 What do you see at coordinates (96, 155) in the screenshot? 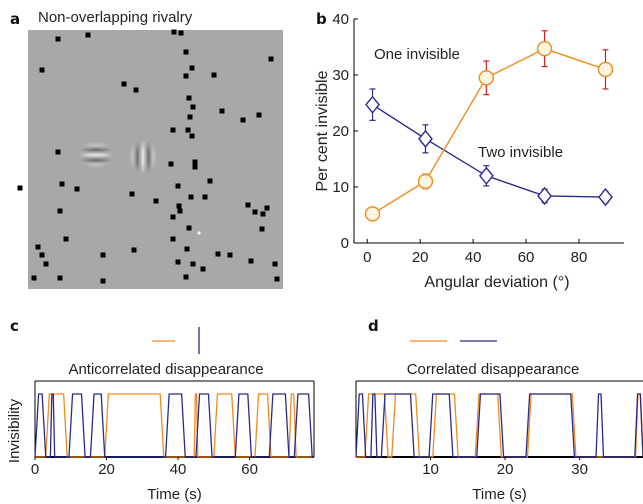
I see `horizontal-grating` at bounding box center [96, 155].